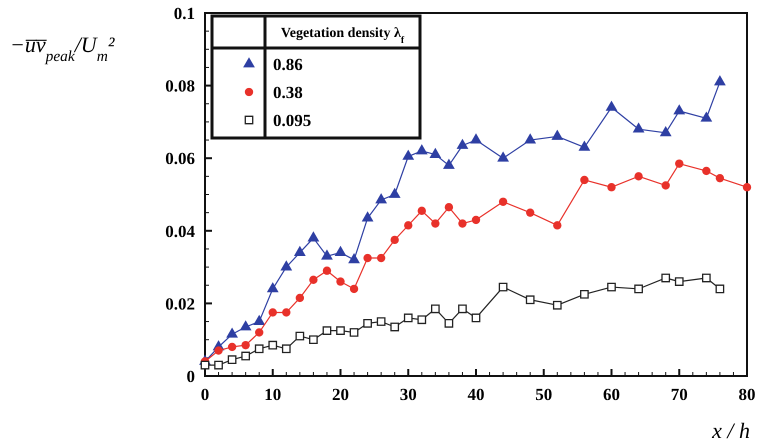 Image resolution: width=762 pixels, height=445 pixels. I want to click on x-tick-label: 50, so click(543, 394).